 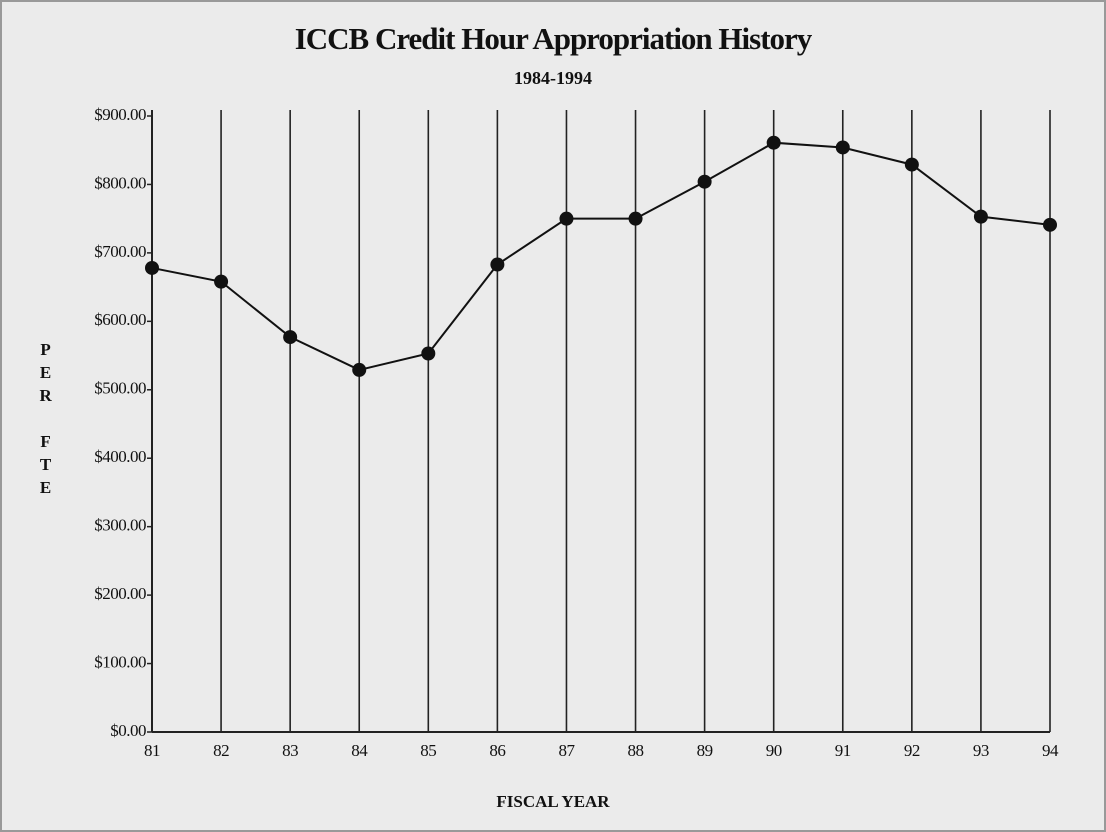 What do you see at coordinates (120, 182) in the screenshot?
I see `y-tick-label: $800.00` at bounding box center [120, 182].